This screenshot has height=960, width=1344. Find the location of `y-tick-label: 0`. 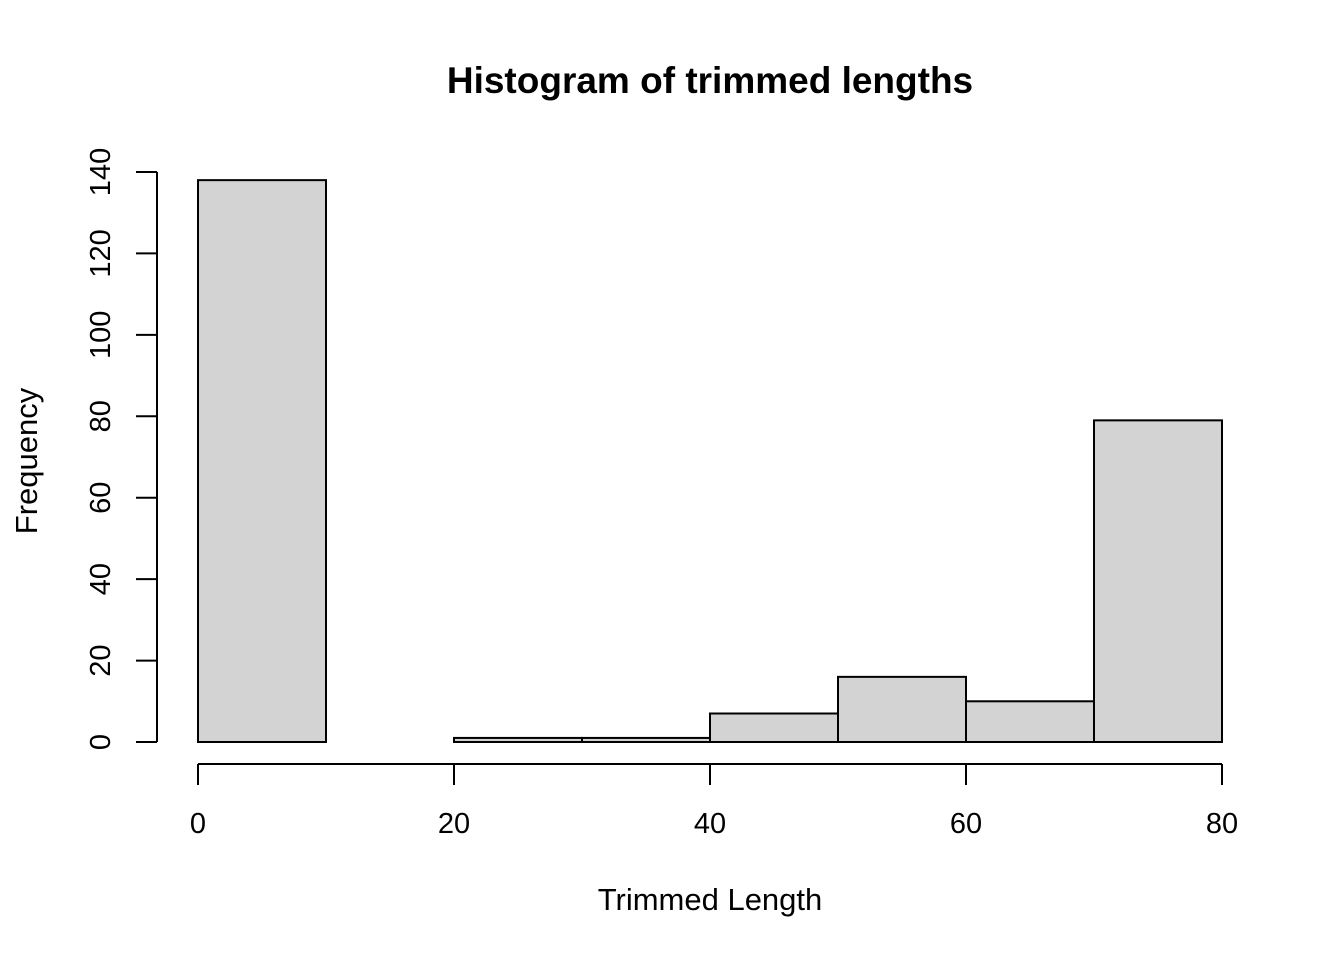

y-tick-label: 0 is located at coordinates (101, 742).